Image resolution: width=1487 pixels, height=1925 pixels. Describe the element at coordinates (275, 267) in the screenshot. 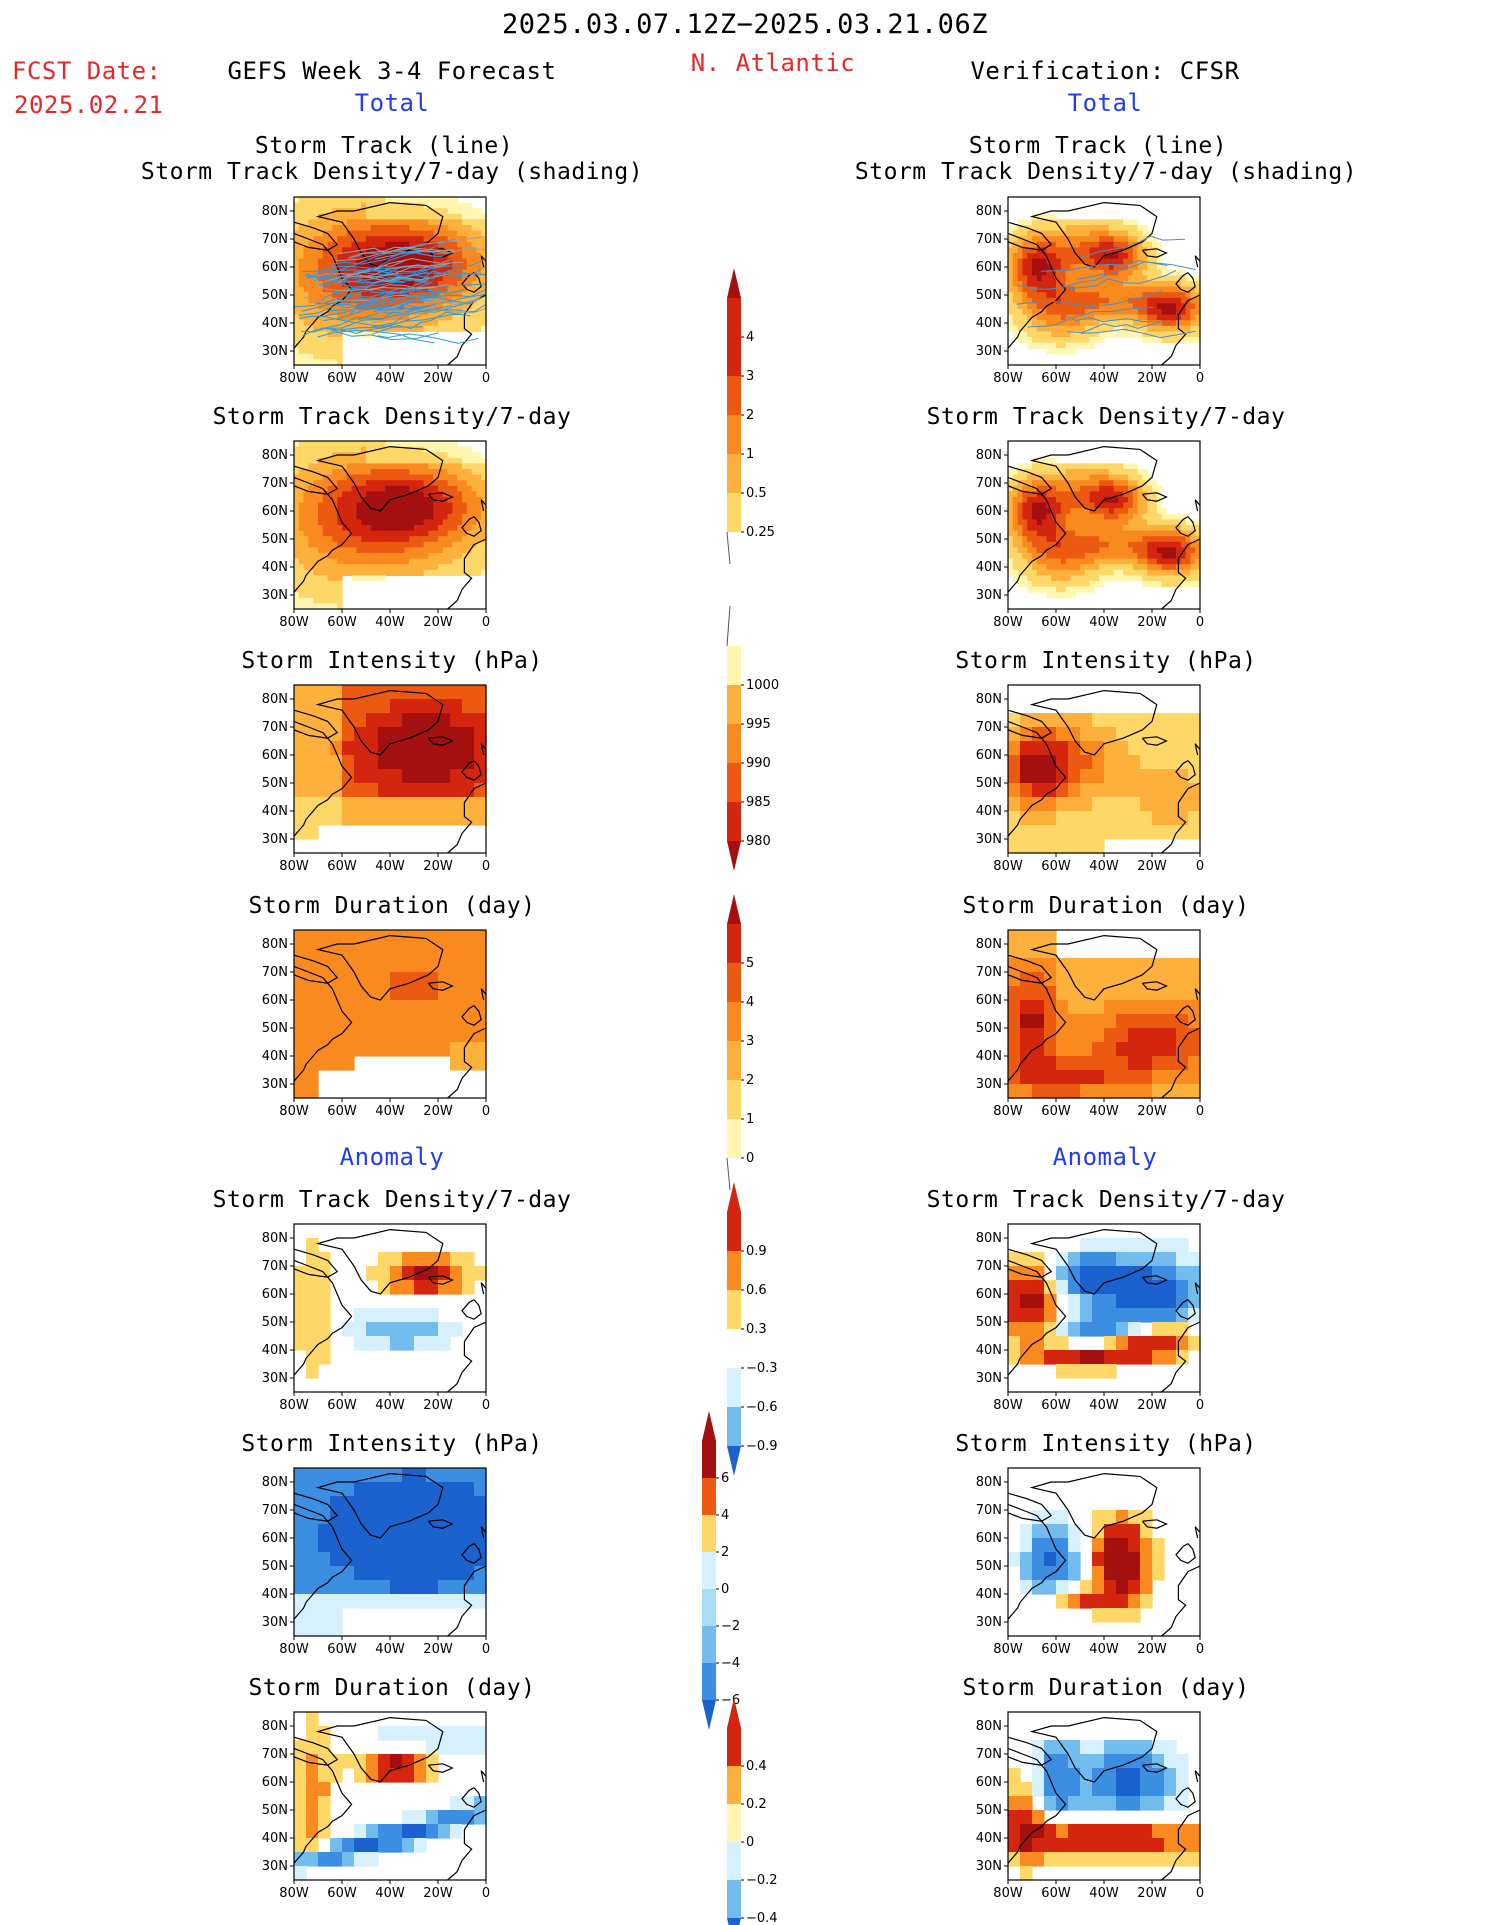

I see `lat-tick-label: 60N` at that location.